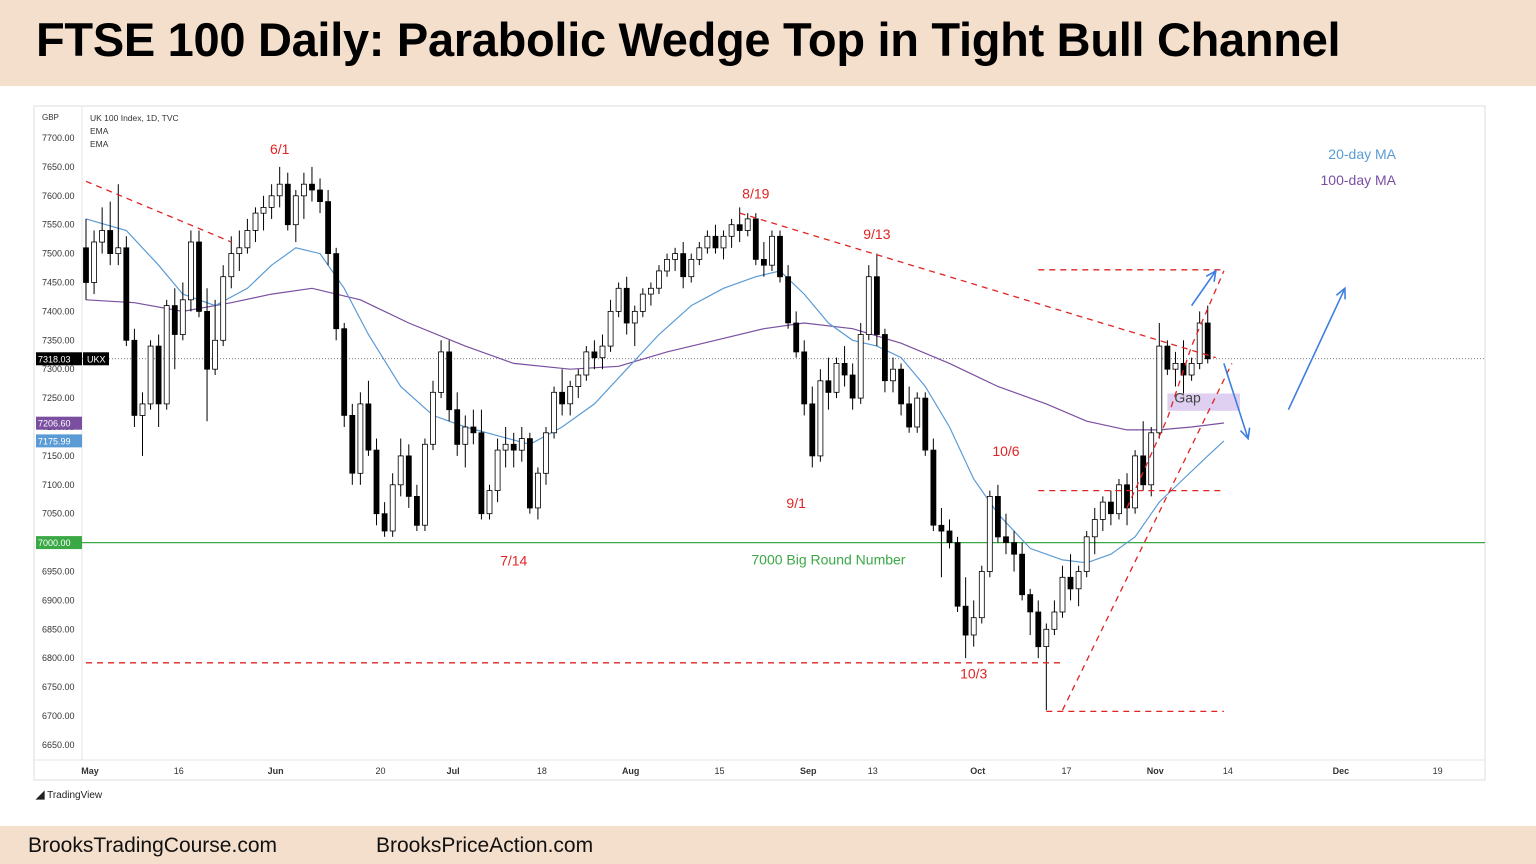 The image size is (1536, 864). What do you see at coordinates (755, 194) in the screenshot?
I see `chart-annotation: 8/19` at bounding box center [755, 194].